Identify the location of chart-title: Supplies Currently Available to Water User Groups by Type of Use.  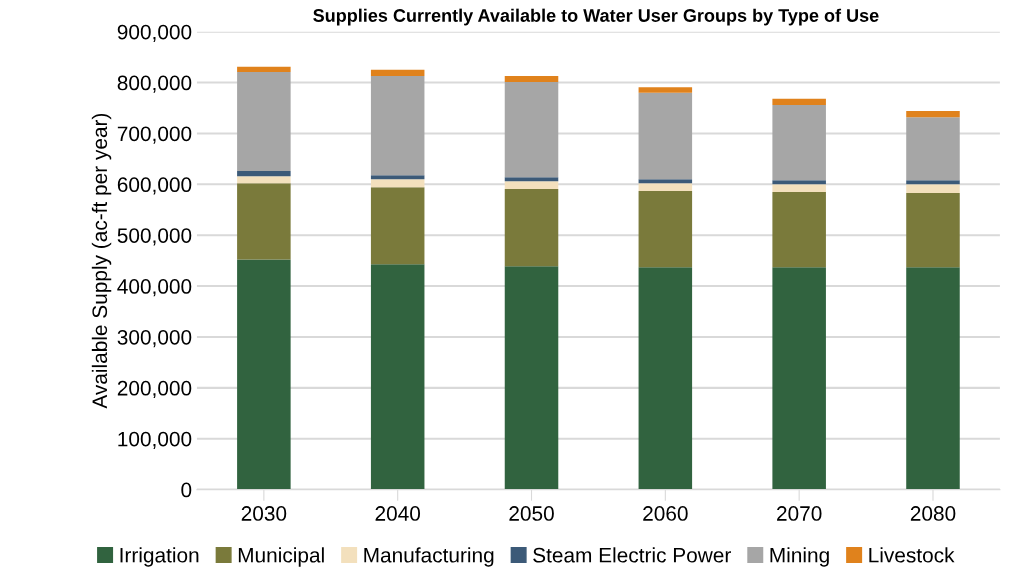
(596, 17).